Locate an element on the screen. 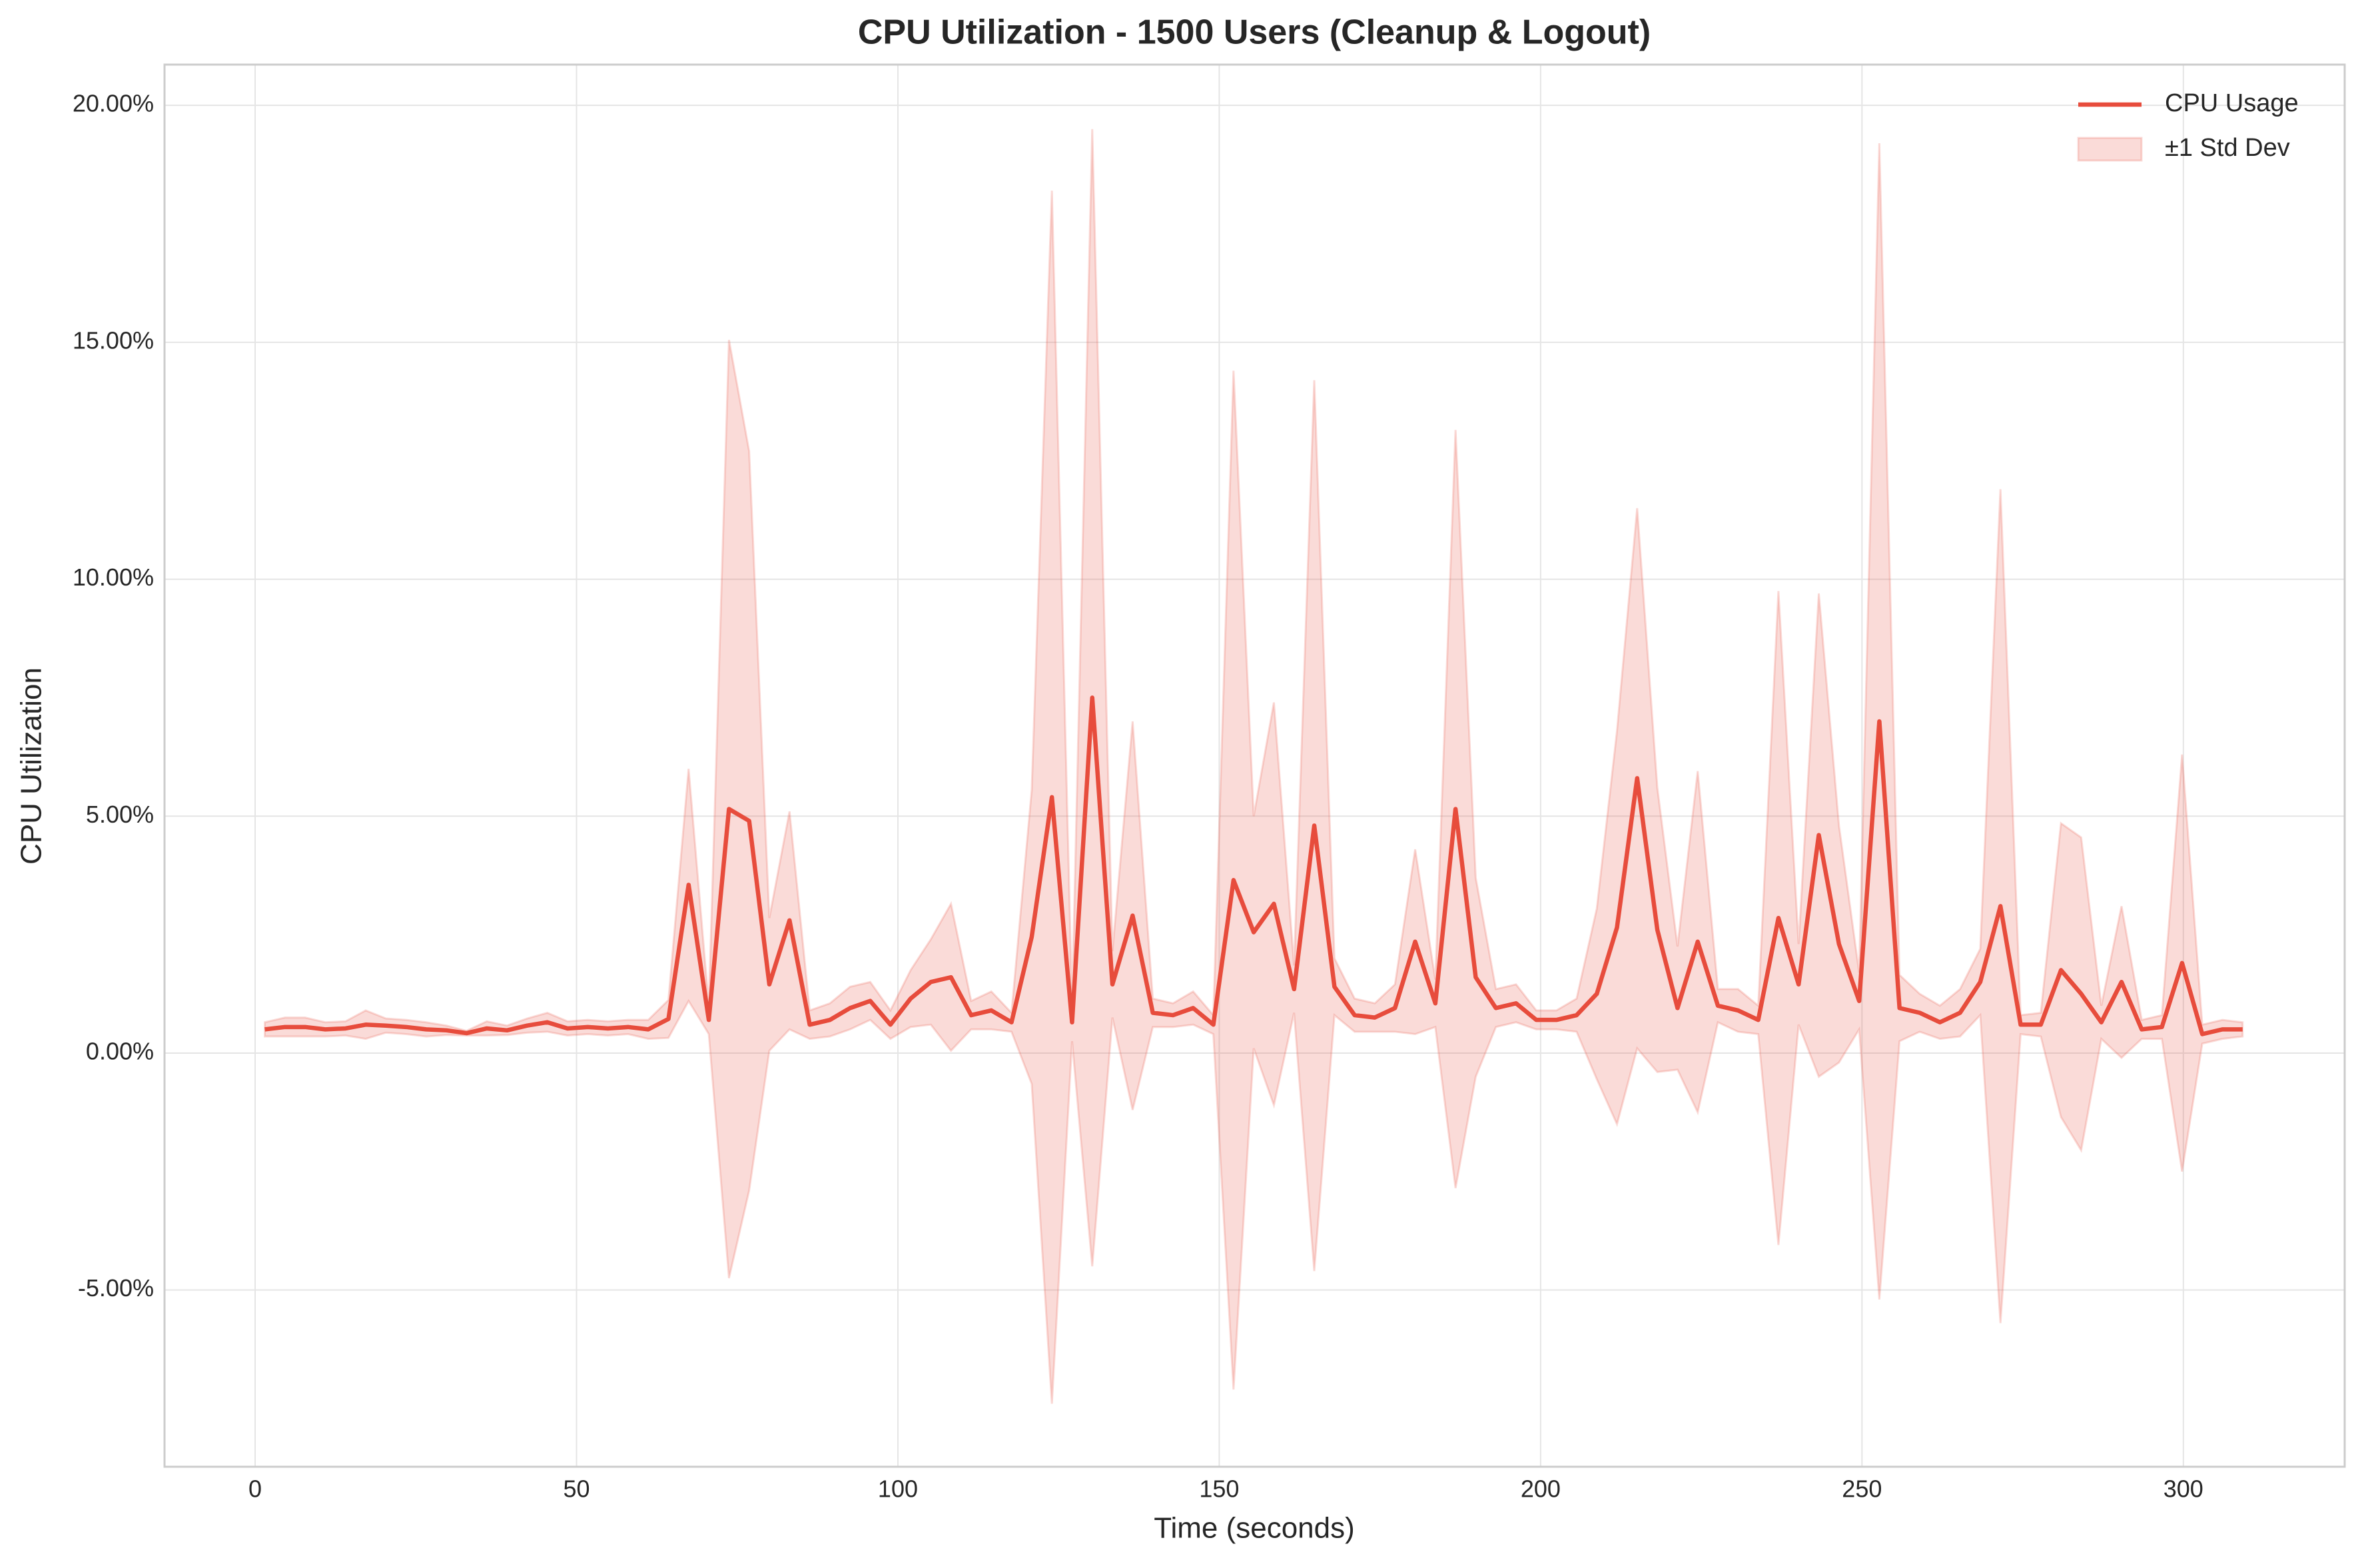 The width and height of the screenshot is (2366, 1568). y-tick-label: 20.00% is located at coordinates (114, 103).